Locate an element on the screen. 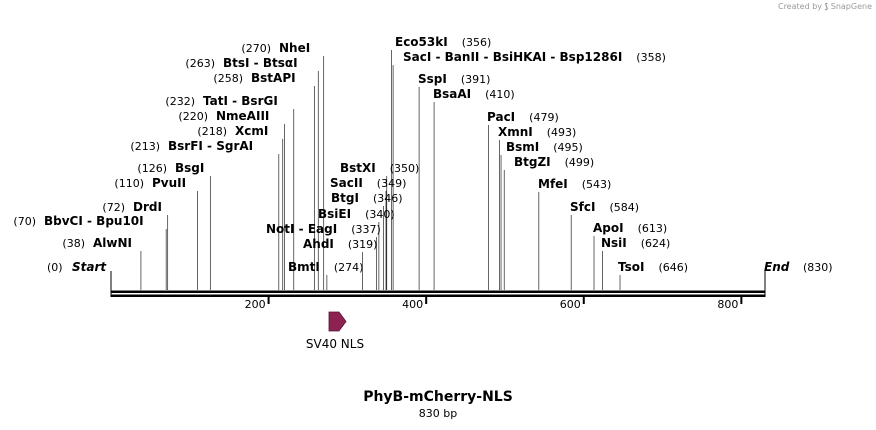 Image resolution: width=876 pixels, height=430 pixels. site-position: (218) is located at coordinates (212, 131).